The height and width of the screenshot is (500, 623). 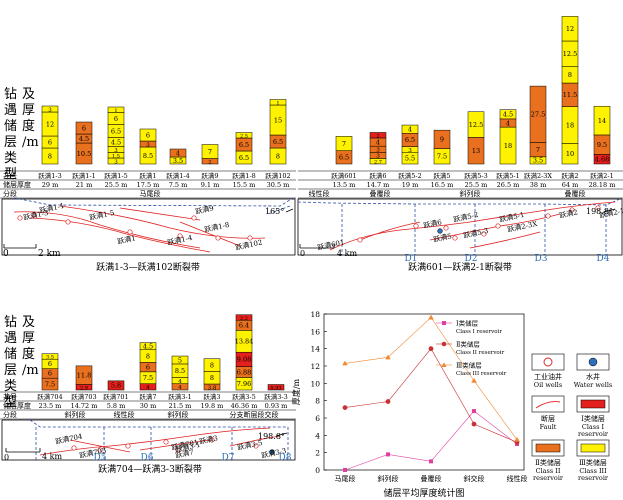 What do you see at coordinates (217, 227) in the screenshot?
I see `map-well-label: 跃满1-8` at bounding box center [217, 227].